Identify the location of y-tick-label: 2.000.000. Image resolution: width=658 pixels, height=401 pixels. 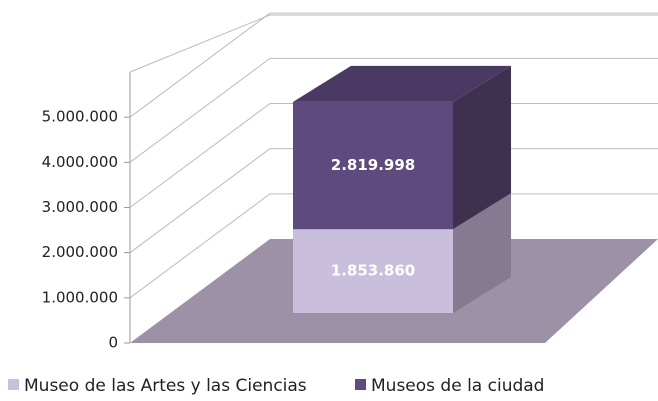
(80, 252).